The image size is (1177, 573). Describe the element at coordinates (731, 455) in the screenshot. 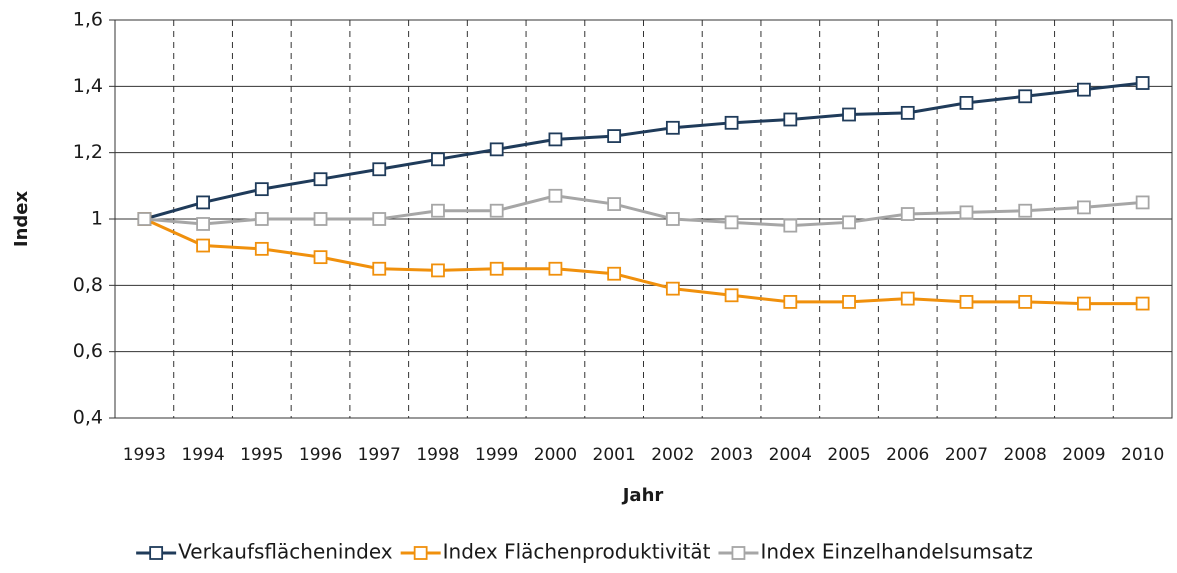

I see `x-tick-label: 2003` at that location.